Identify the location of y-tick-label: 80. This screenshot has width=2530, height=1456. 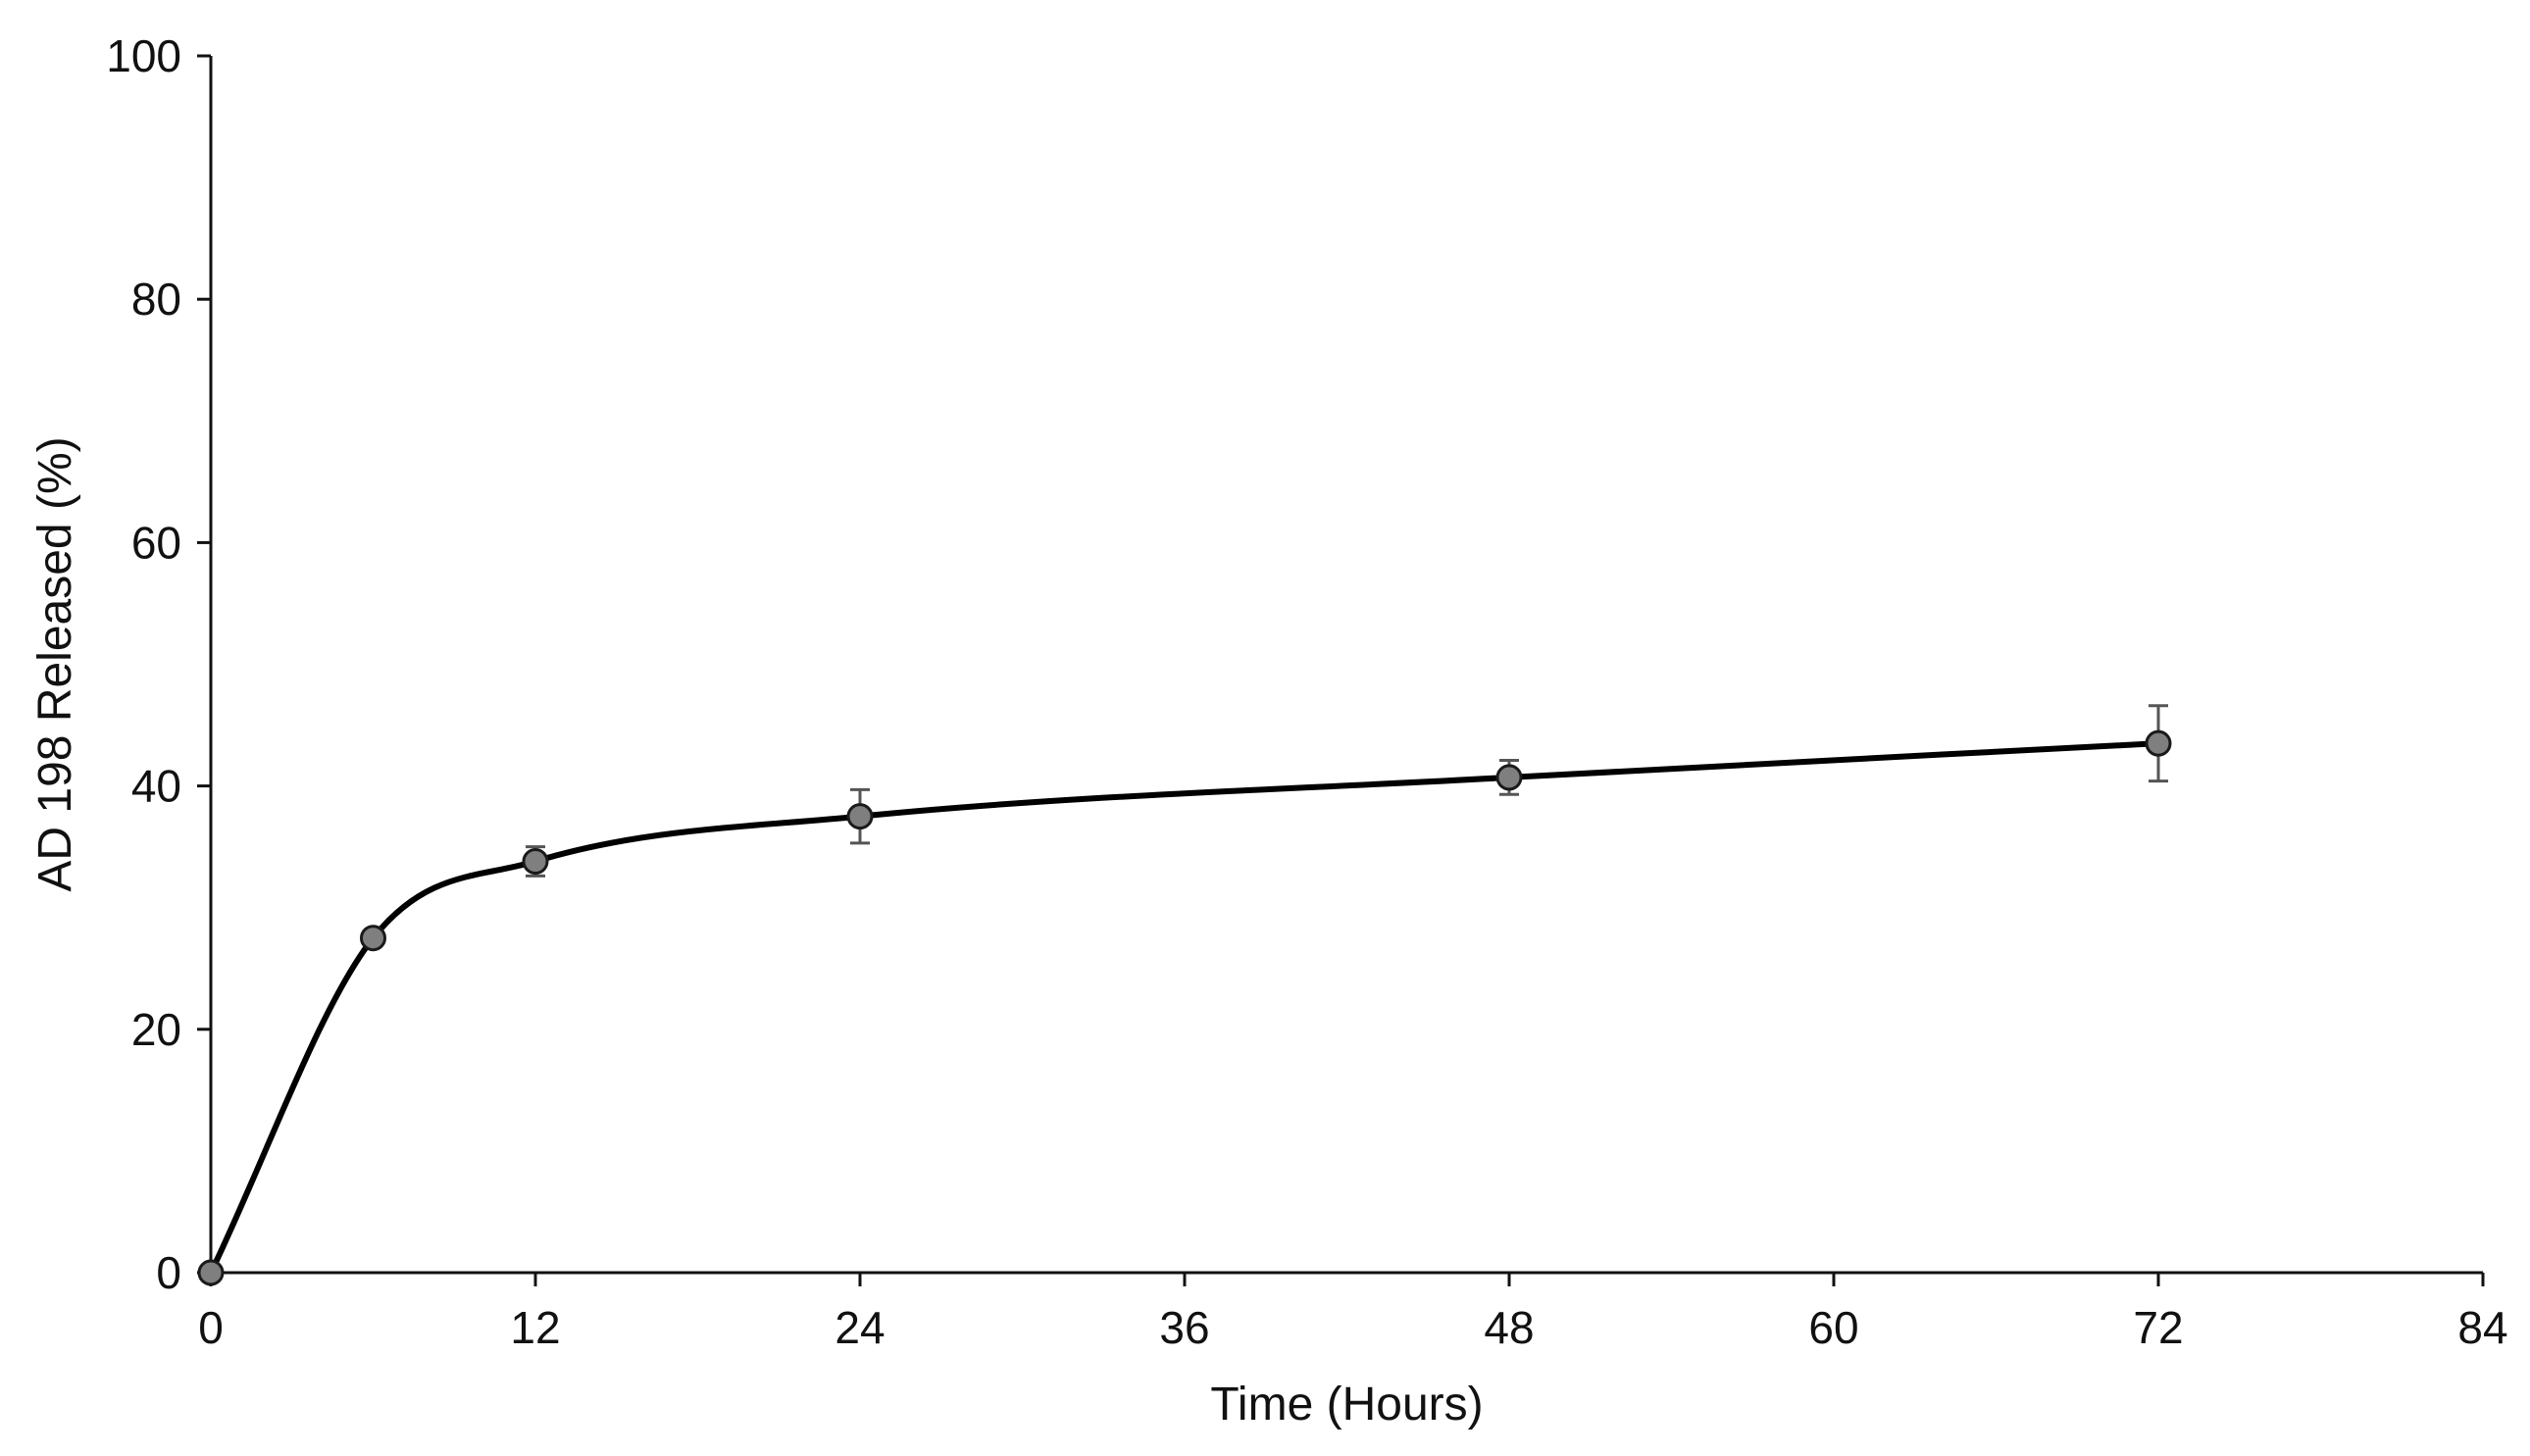
(156, 299).